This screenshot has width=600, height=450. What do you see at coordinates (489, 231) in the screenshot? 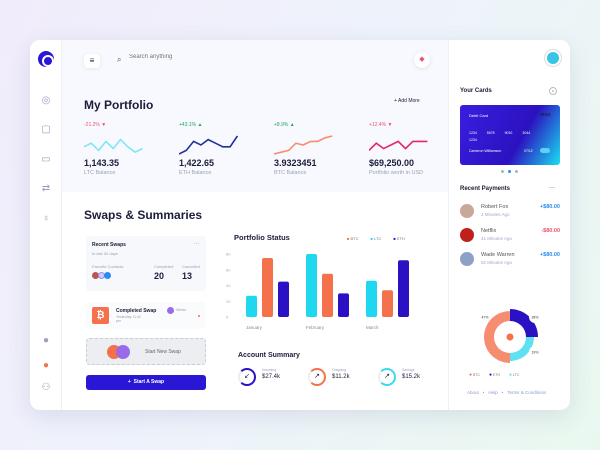
I see `payment-name: Netflix` at bounding box center [489, 231].